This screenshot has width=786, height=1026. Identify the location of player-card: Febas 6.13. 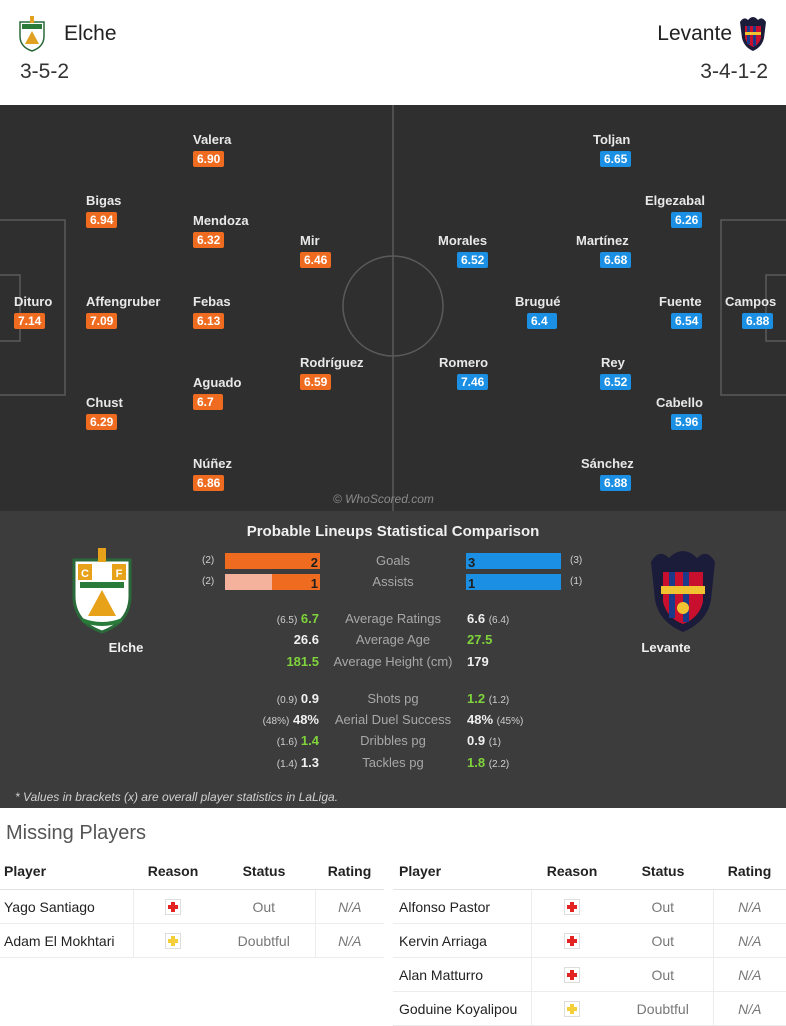
(238, 312).